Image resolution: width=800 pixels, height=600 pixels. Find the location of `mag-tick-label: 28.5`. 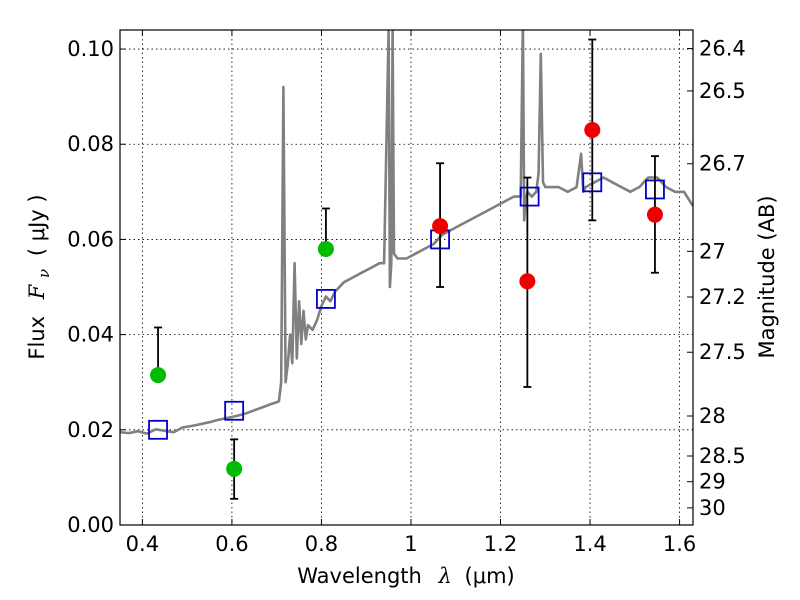

mag-tick-label: 28.5 is located at coordinates (722, 456).